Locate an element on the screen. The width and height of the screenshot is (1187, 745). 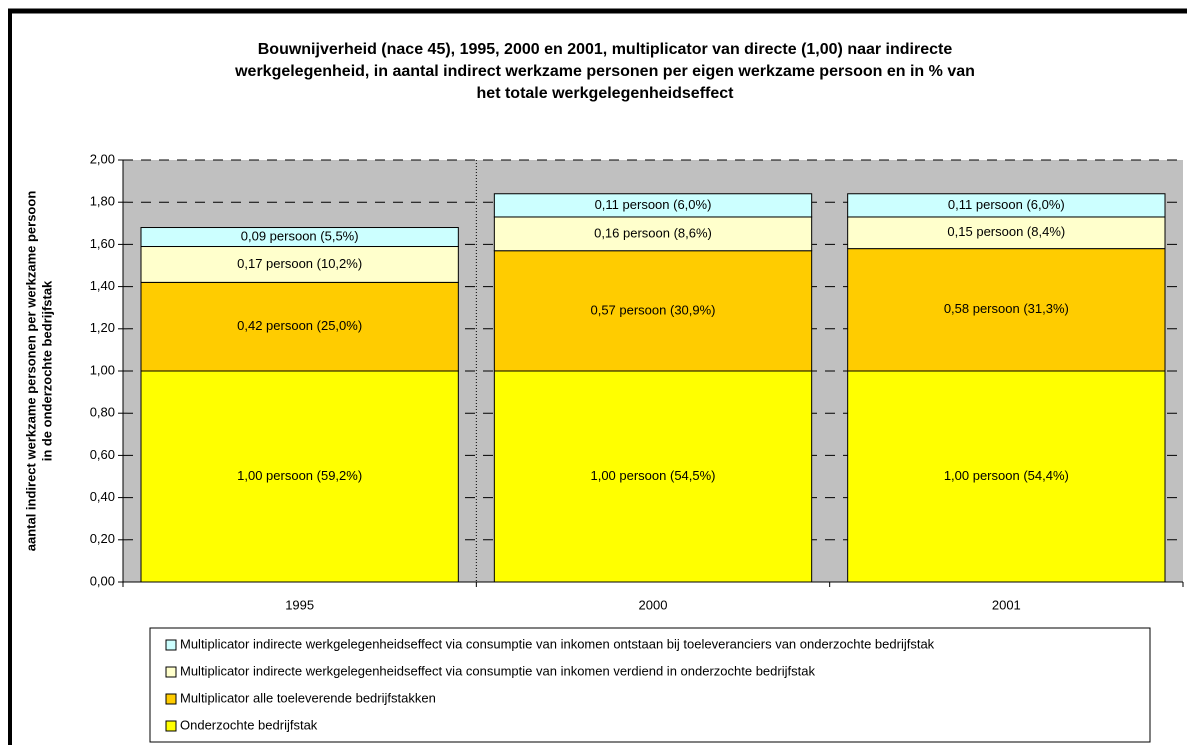
y-tick-label: 0,20 is located at coordinates (102, 538).